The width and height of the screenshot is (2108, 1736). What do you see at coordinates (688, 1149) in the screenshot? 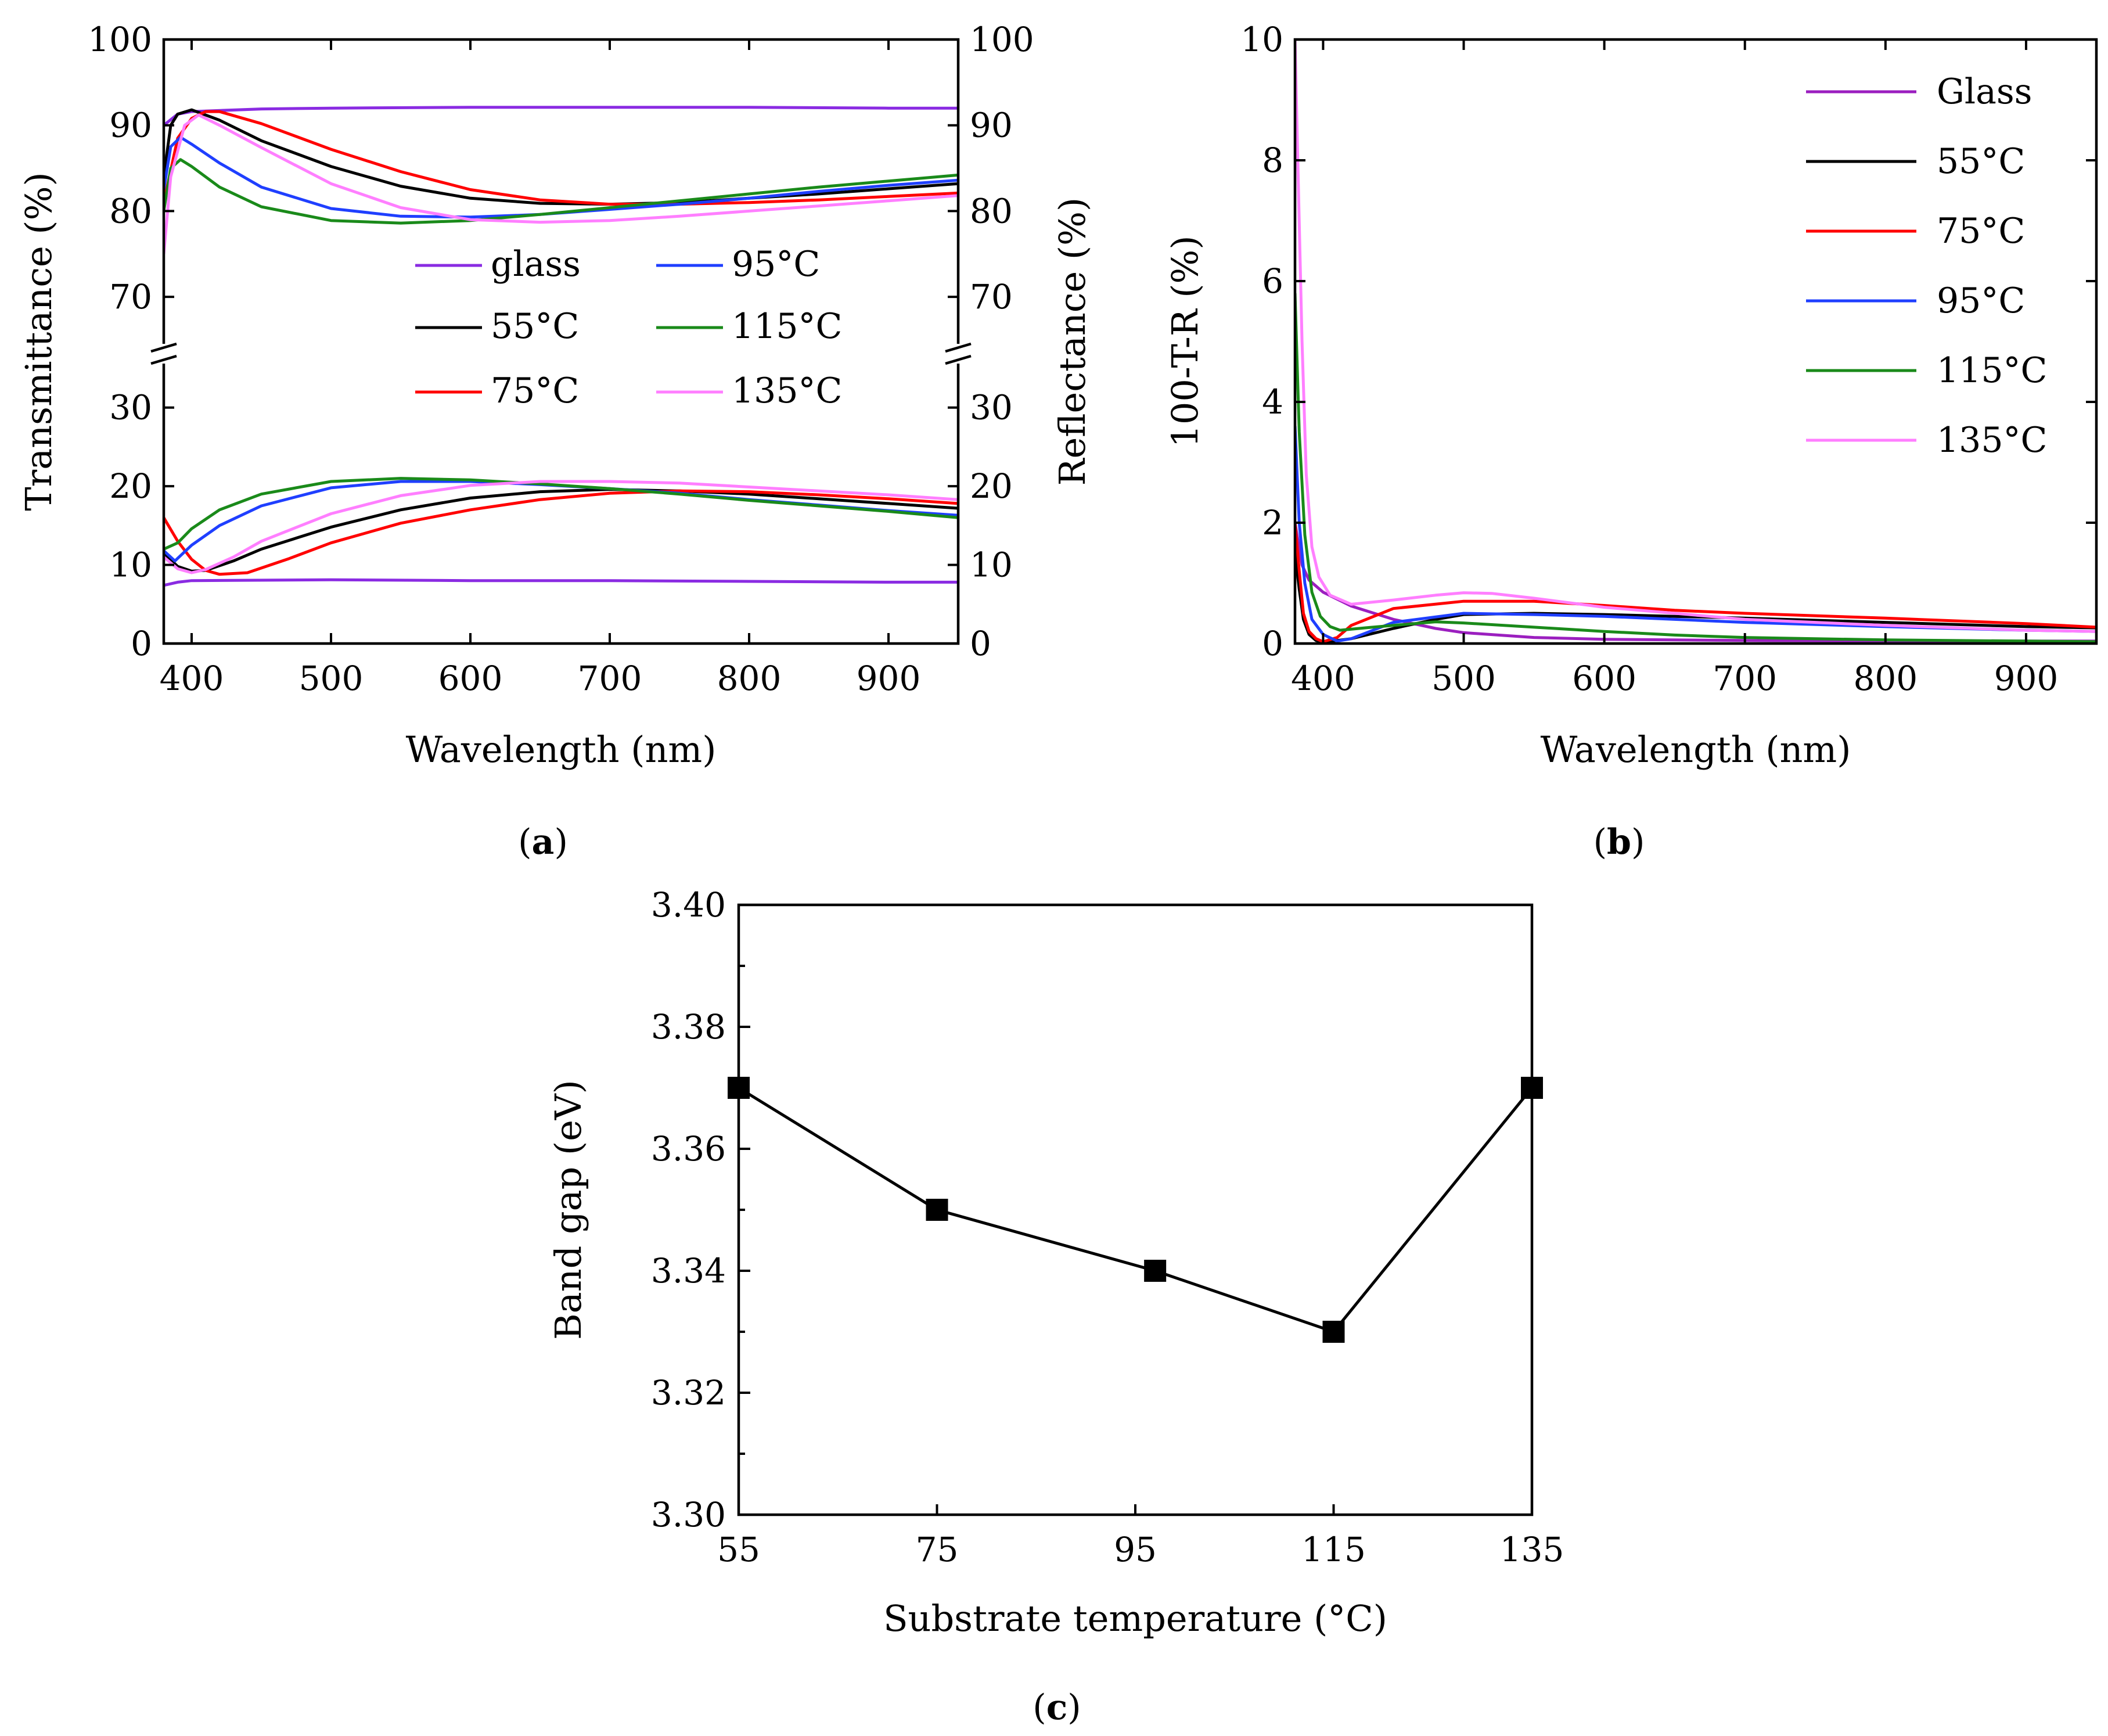
I see `panel-c-y-tick-label: 3.36` at bounding box center [688, 1149].